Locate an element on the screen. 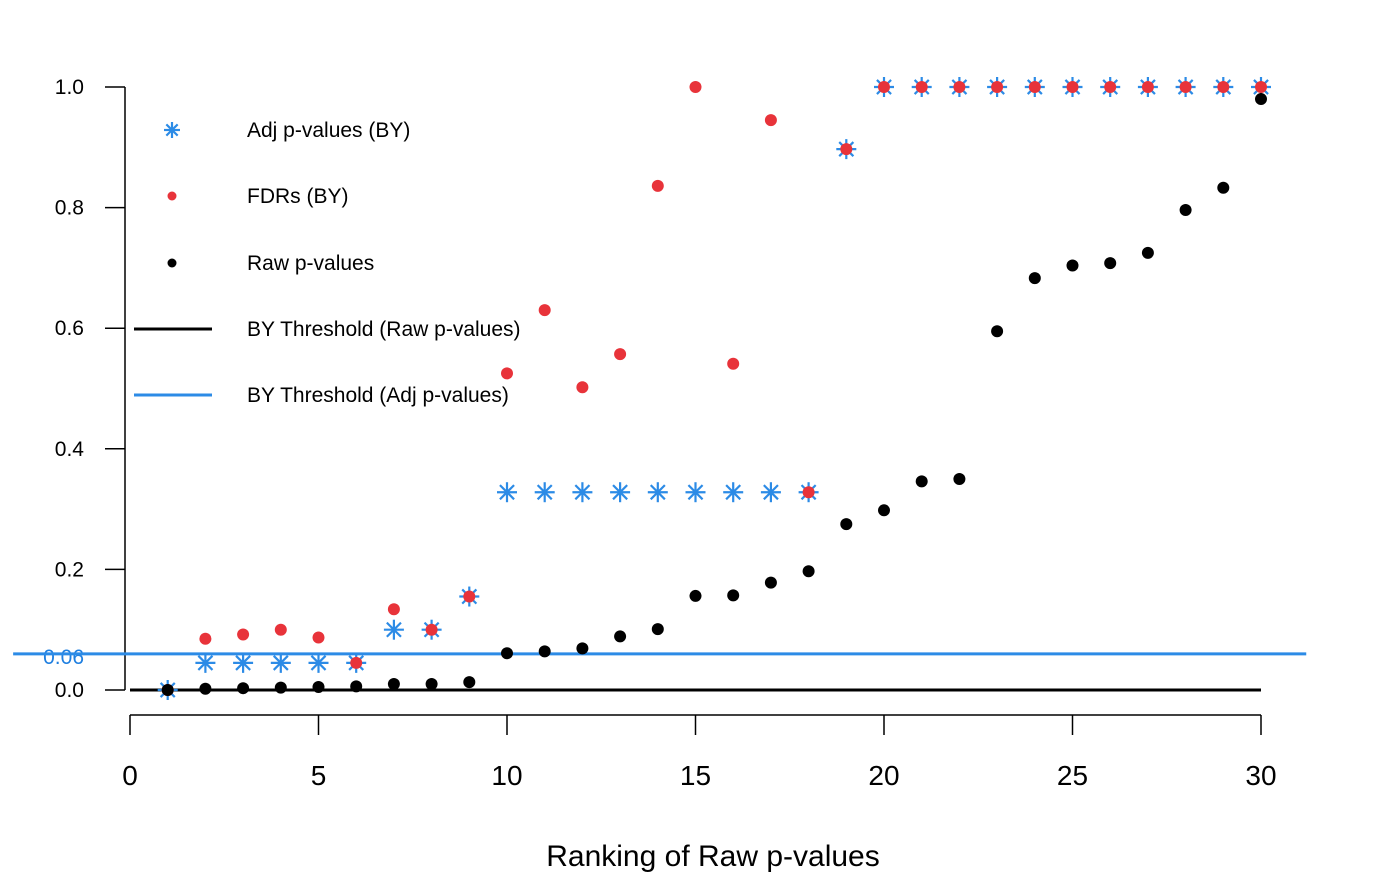 This screenshot has height=892, width=1386. x-tick-label: 0 is located at coordinates (130, 775).